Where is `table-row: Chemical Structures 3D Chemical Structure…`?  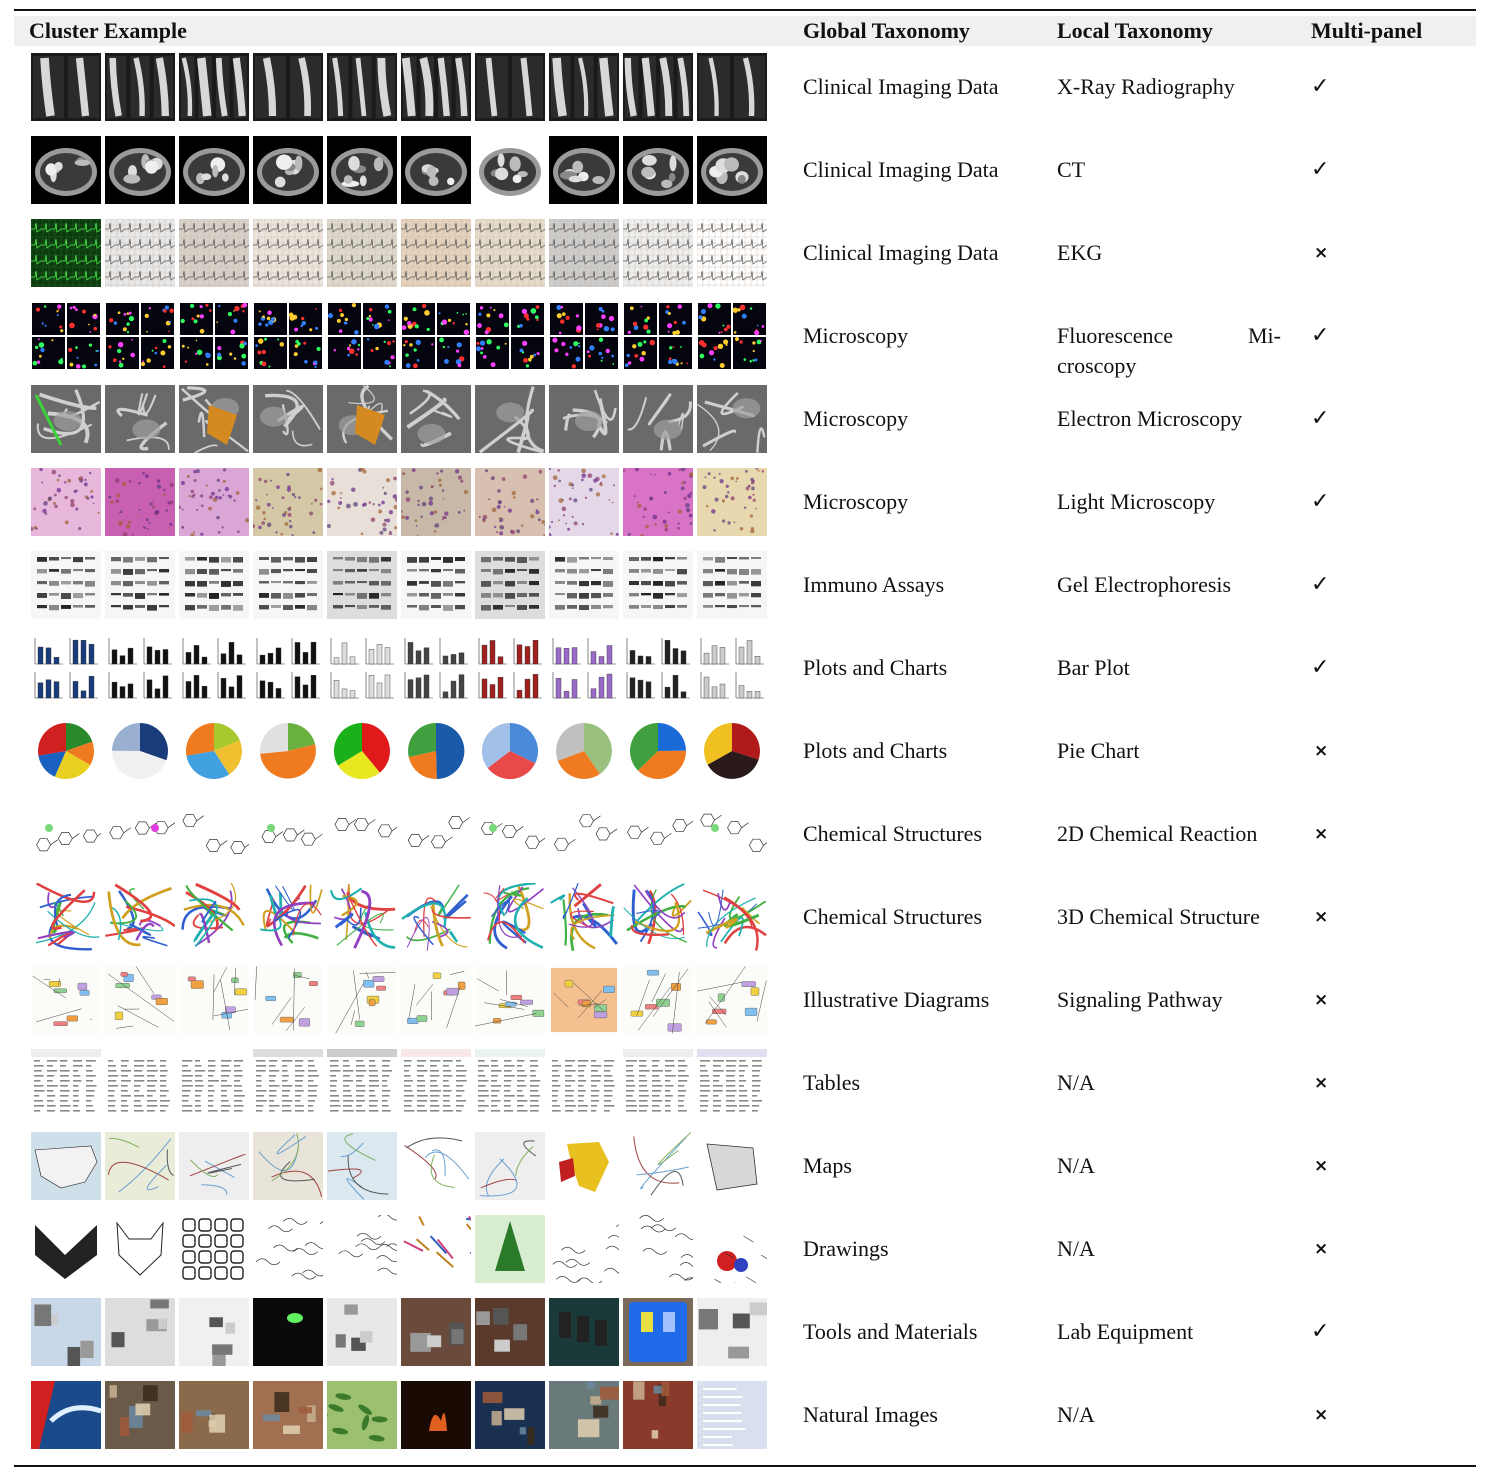
table-row: Chemical Structures 3D Chemical Structure… is located at coordinates (744, 918).